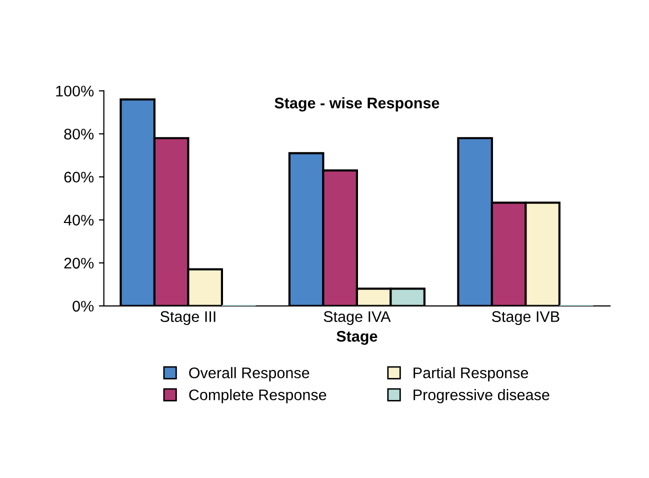 The height and width of the screenshot is (478, 649). I want to click on legend-label: Progressive disease, so click(482, 396).